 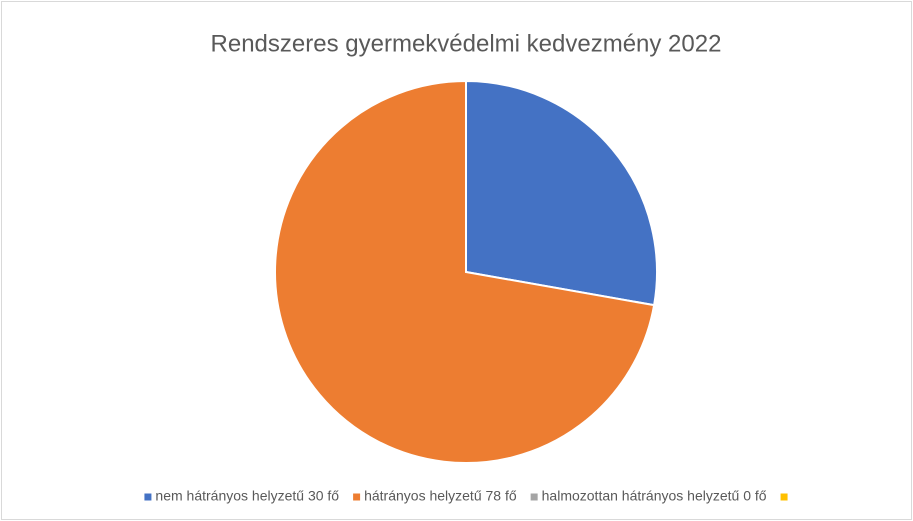 I want to click on pie-slice, so click(x=561, y=193).